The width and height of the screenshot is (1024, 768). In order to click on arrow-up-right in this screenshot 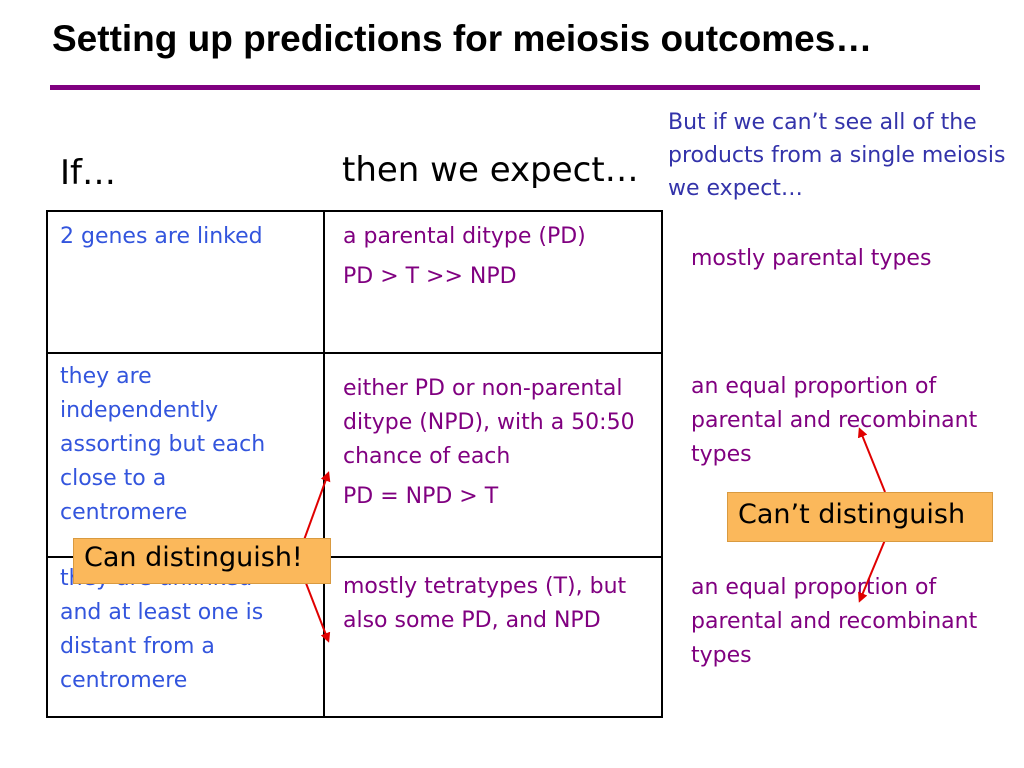, I will do `click(871, 460)`.